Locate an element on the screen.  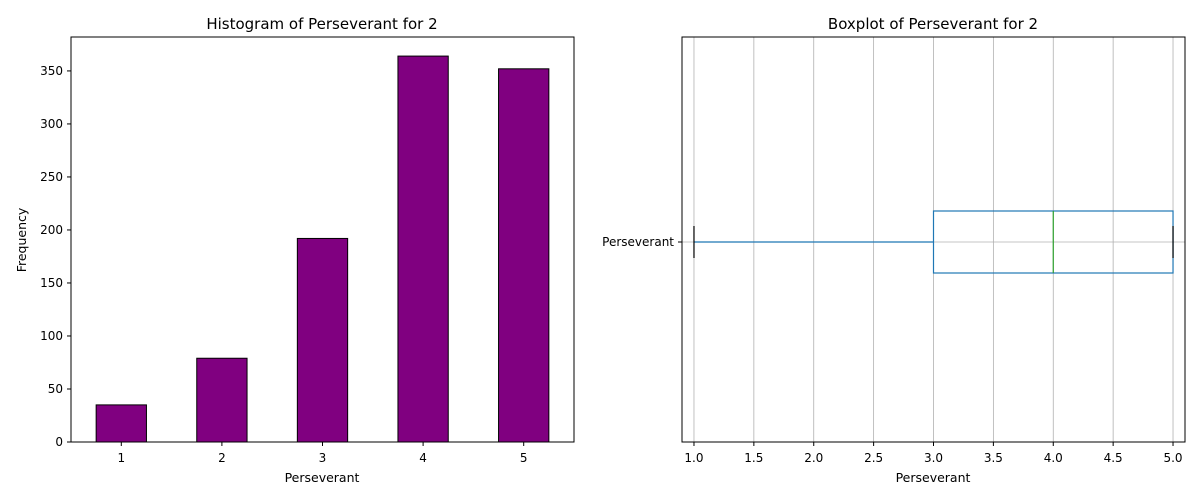
histogram-y-ticks: 0 50 100 150 200 250 300 350 is located at coordinates (55, 256).